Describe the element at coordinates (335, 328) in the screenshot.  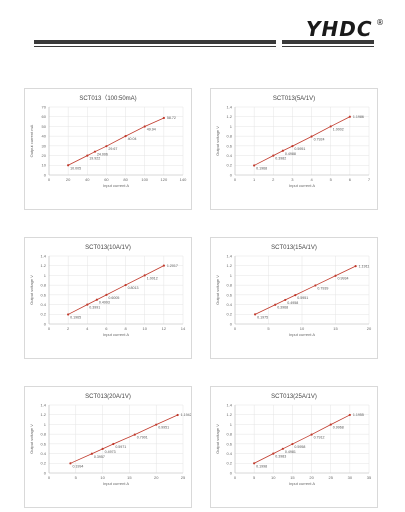
I see `x-tick-label: 15` at that location.